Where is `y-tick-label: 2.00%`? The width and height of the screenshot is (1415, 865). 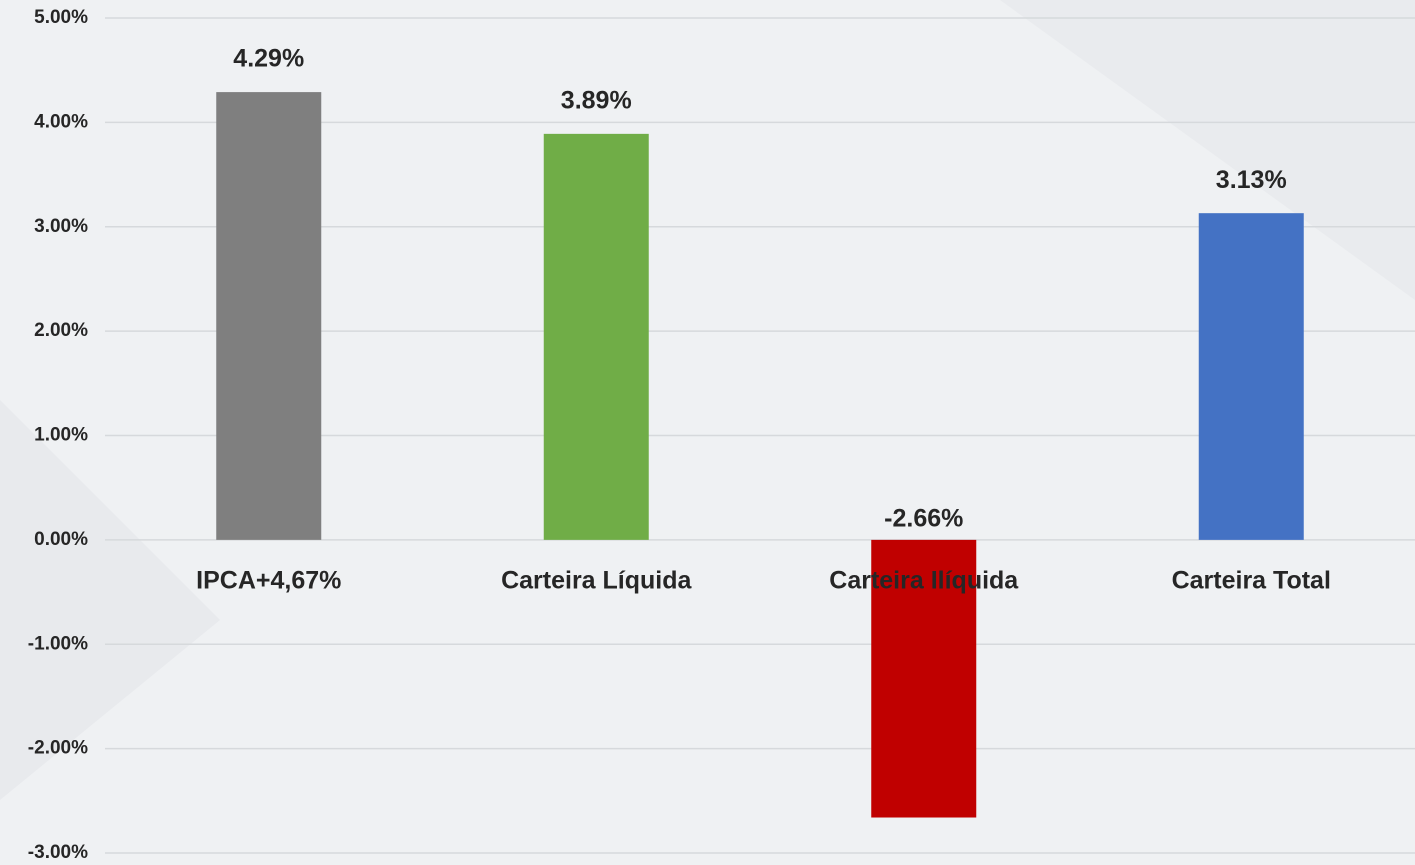
y-tick-label: 2.00% is located at coordinates (61, 330).